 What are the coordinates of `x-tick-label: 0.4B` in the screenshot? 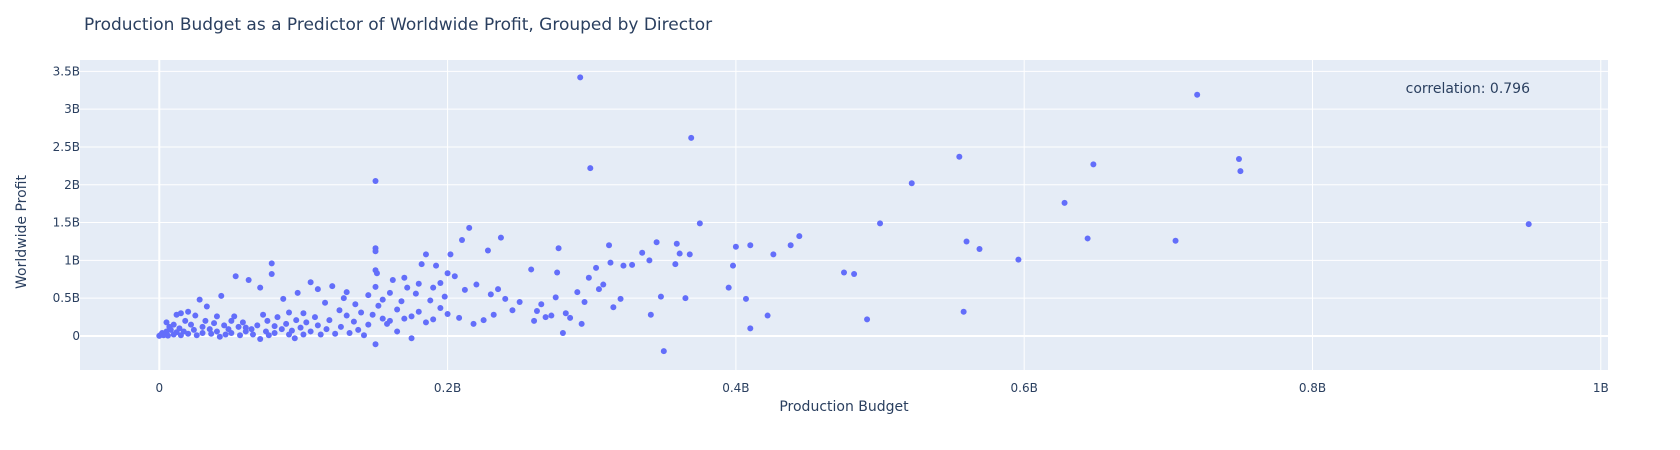 It's located at (735, 388).